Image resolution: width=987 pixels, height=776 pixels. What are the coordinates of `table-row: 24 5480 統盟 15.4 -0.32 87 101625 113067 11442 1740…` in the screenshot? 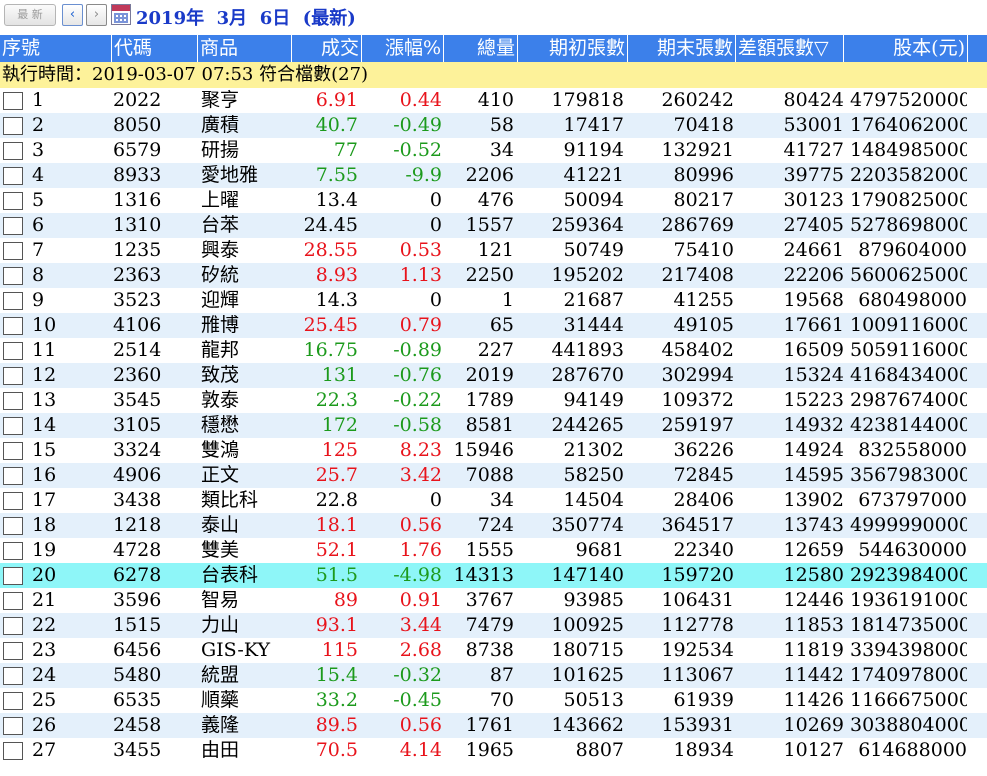 It's located at (493, 675).